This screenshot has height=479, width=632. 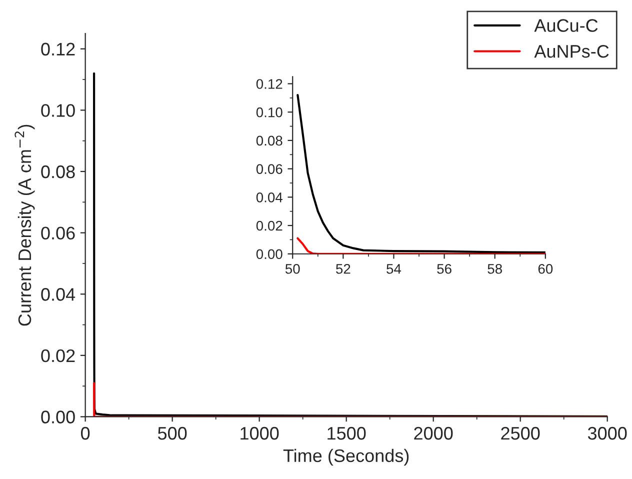 I want to click on x-tick-label: 1000, so click(x=259, y=433).